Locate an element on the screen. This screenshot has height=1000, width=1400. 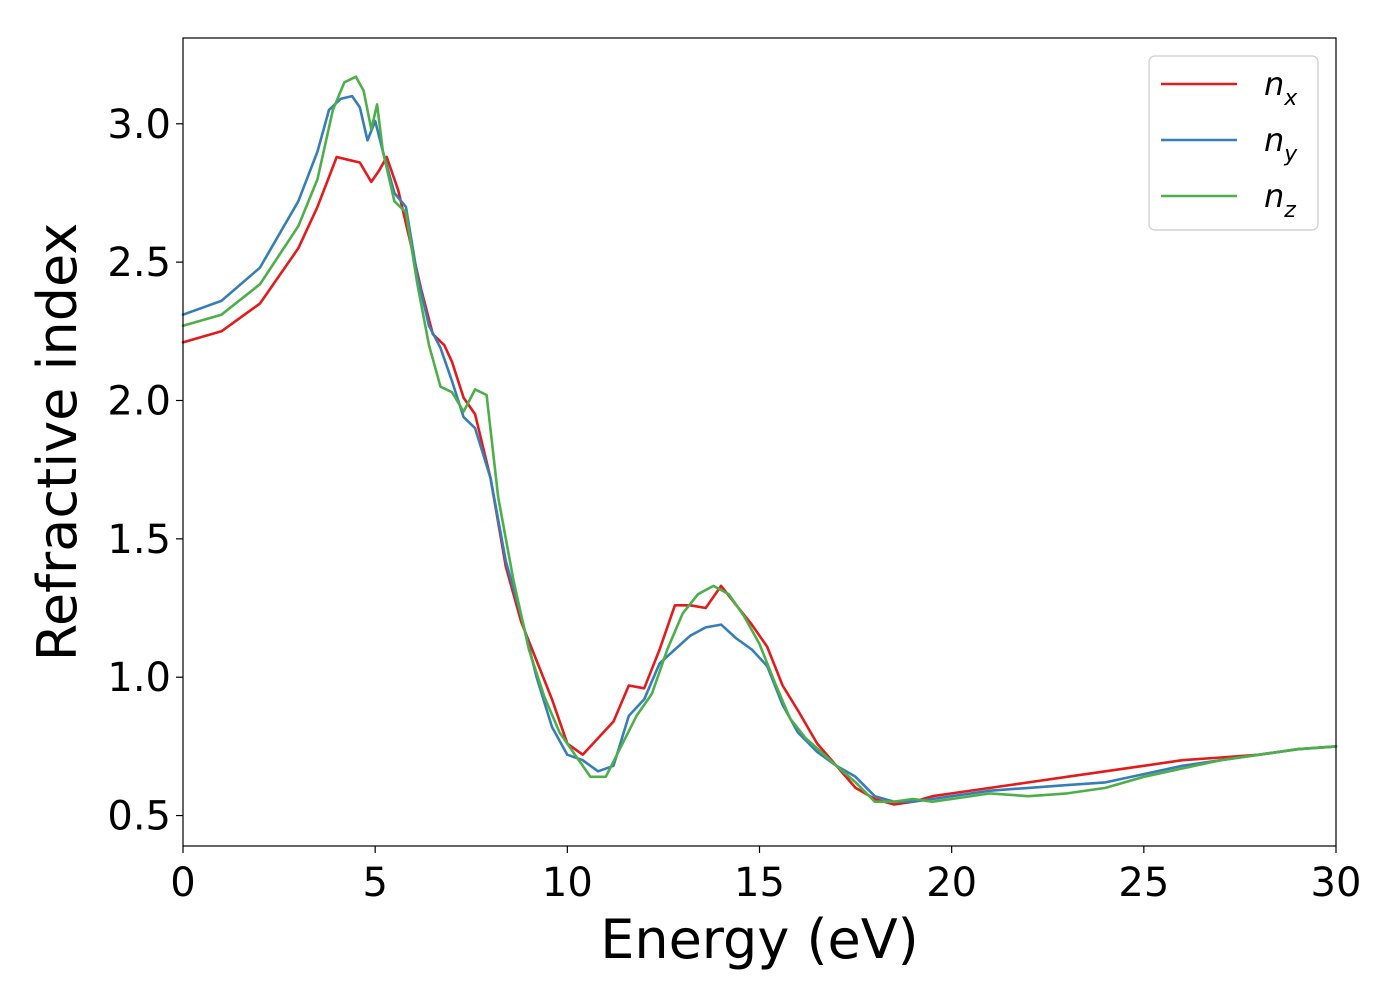
x-tick-label: 0 is located at coordinates (182, 883).